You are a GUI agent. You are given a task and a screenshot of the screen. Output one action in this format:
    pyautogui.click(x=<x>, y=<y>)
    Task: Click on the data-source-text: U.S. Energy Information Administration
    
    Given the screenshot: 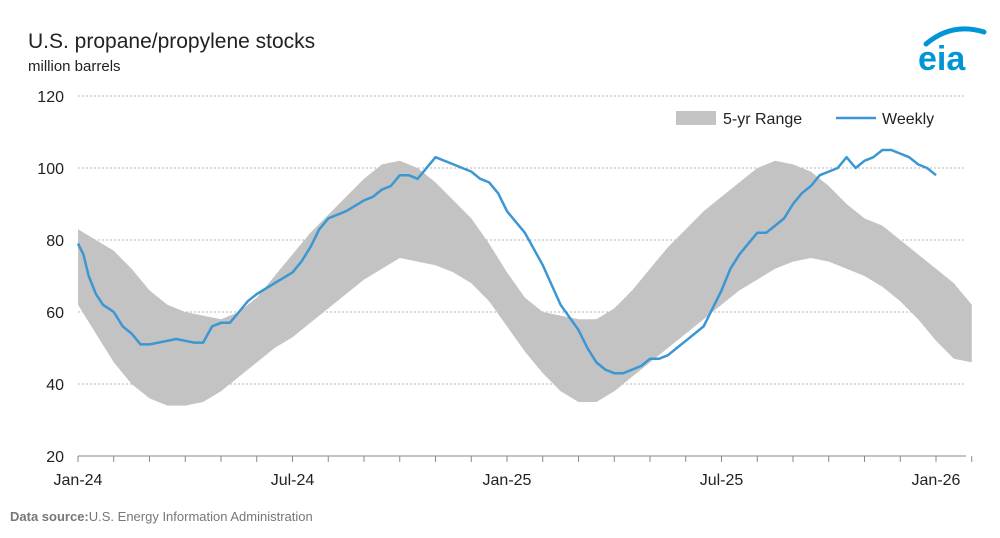 What is the action you would take?
    pyautogui.click(x=200, y=516)
    